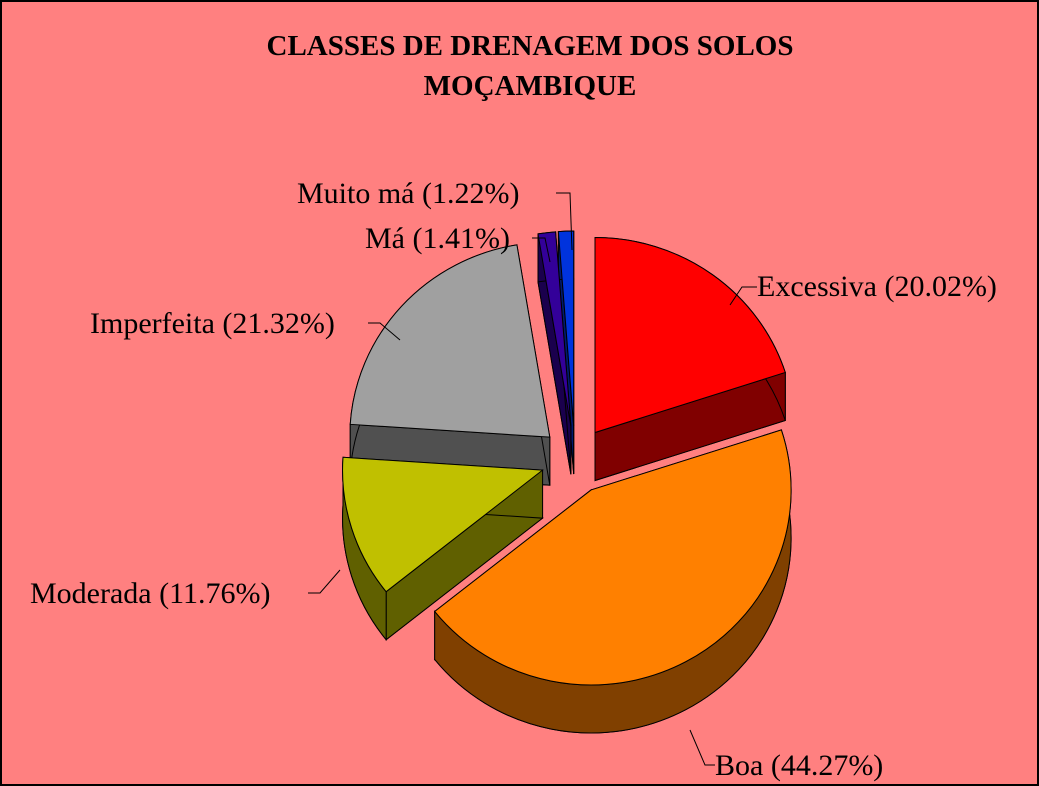 This screenshot has height=786, width=1039. What do you see at coordinates (799, 765) in the screenshot?
I see `data-label: Boa (44.27%)` at bounding box center [799, 765].